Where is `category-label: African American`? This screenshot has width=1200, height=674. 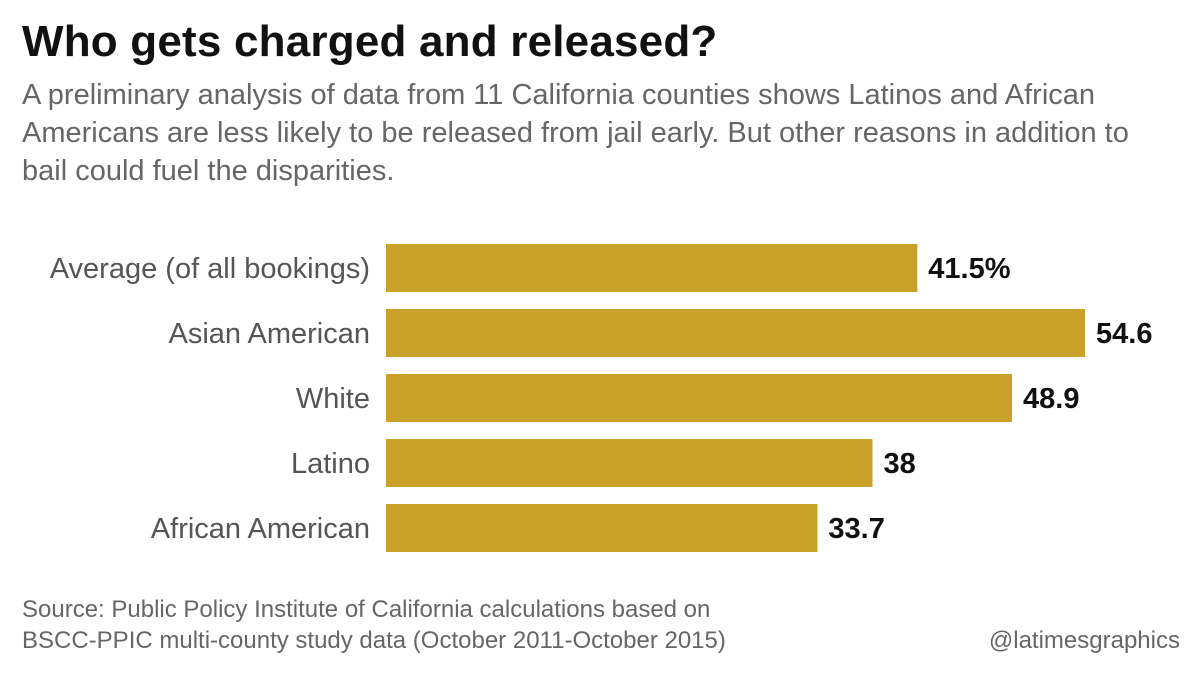
category-label: African American is located at coordinates (260, 529).